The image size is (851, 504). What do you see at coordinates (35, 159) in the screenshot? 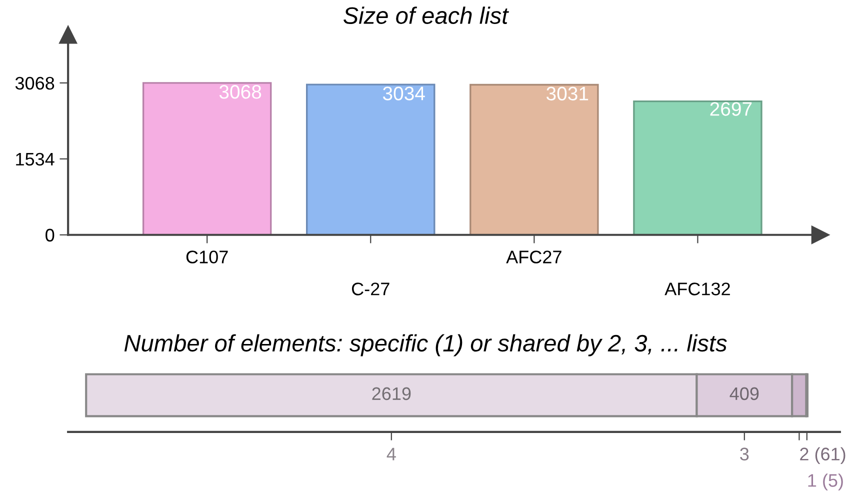
I see `y-tick-label: 1534` at bounding box center [35, 159].